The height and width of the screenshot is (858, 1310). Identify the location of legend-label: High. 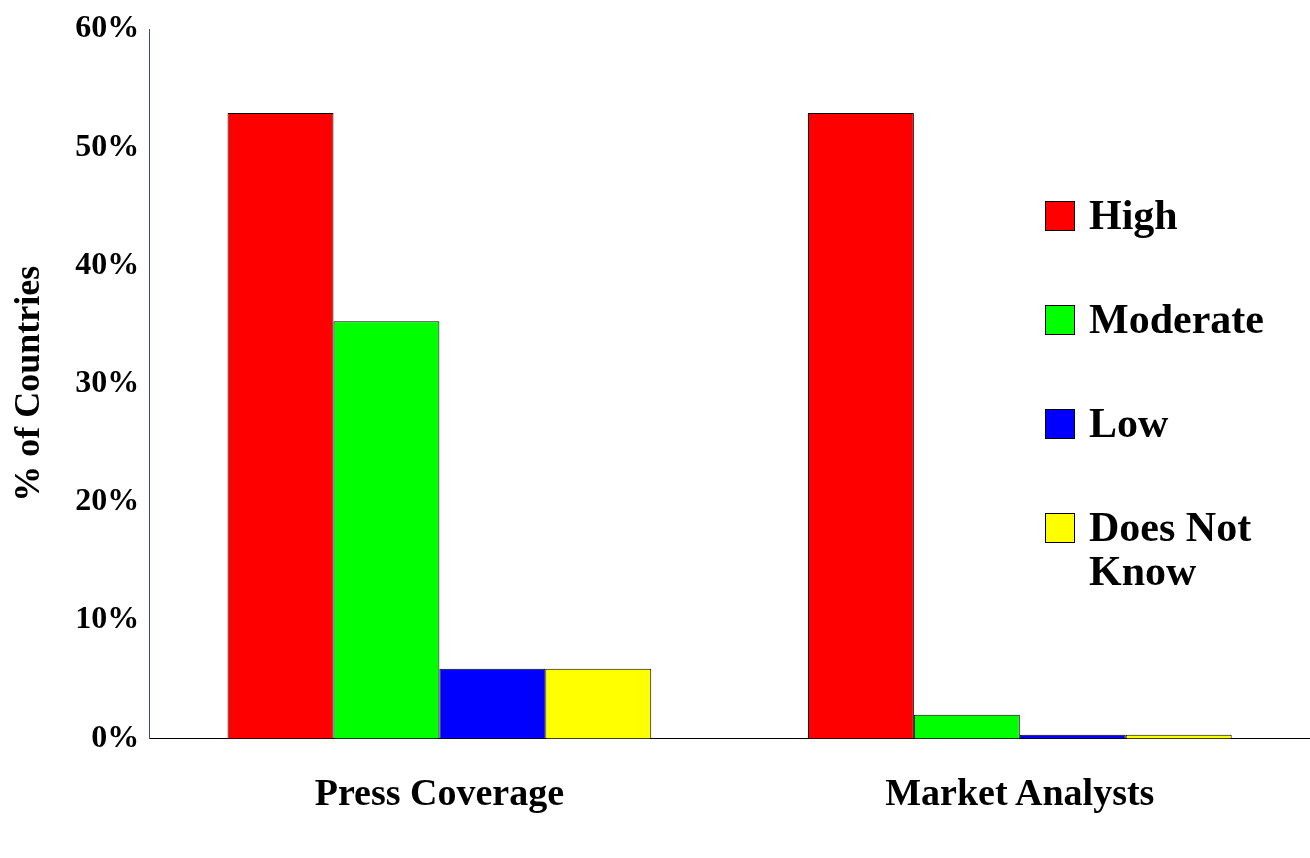
(1134, 215).